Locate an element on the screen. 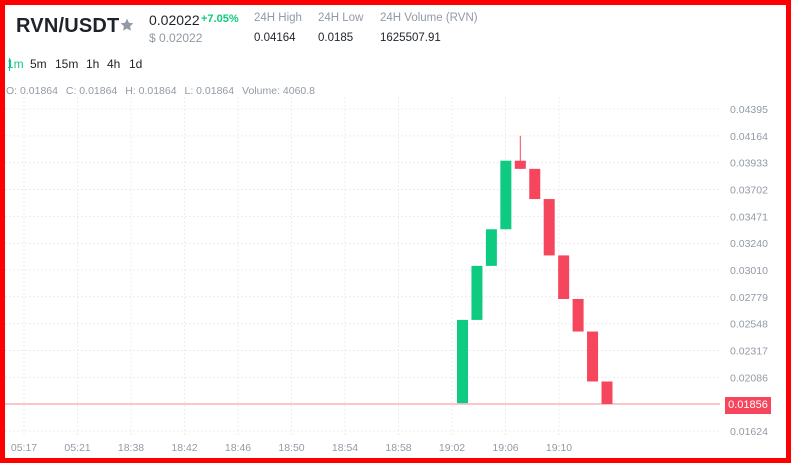 This screenshot has width=791, height=463. pair-title: RVN/USDT is located at coordinates (68, 26).